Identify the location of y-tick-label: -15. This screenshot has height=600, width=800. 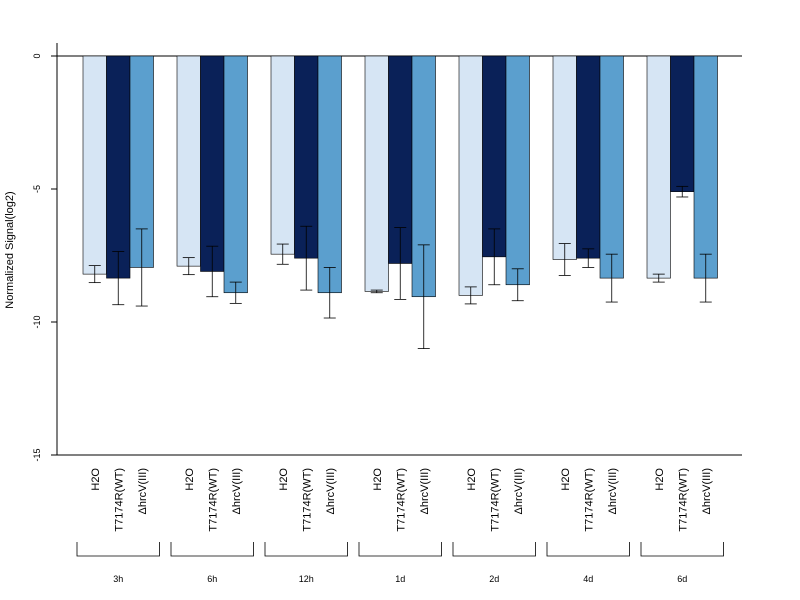
(37, 454).